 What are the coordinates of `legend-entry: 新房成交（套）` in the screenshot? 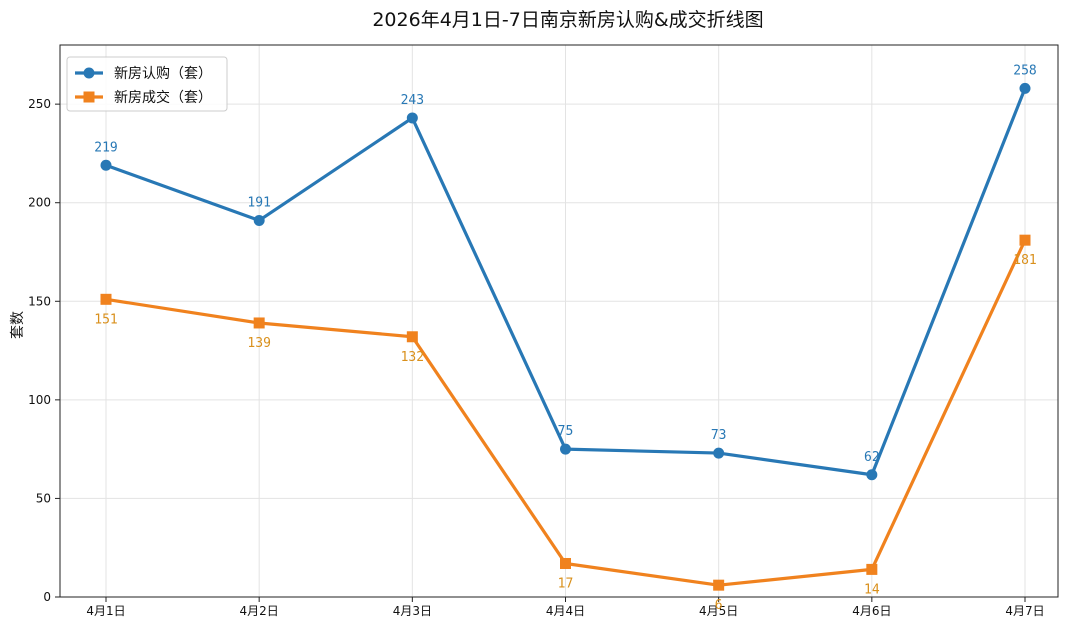 It's located at (163, 97).